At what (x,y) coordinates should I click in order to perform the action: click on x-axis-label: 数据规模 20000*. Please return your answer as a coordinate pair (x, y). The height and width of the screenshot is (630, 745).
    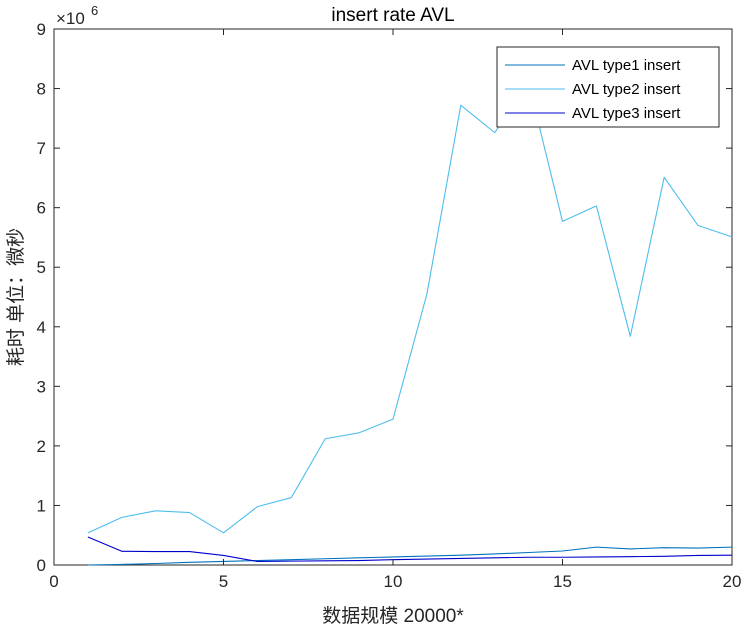
    Looking at the image, I should click on (393, 616).